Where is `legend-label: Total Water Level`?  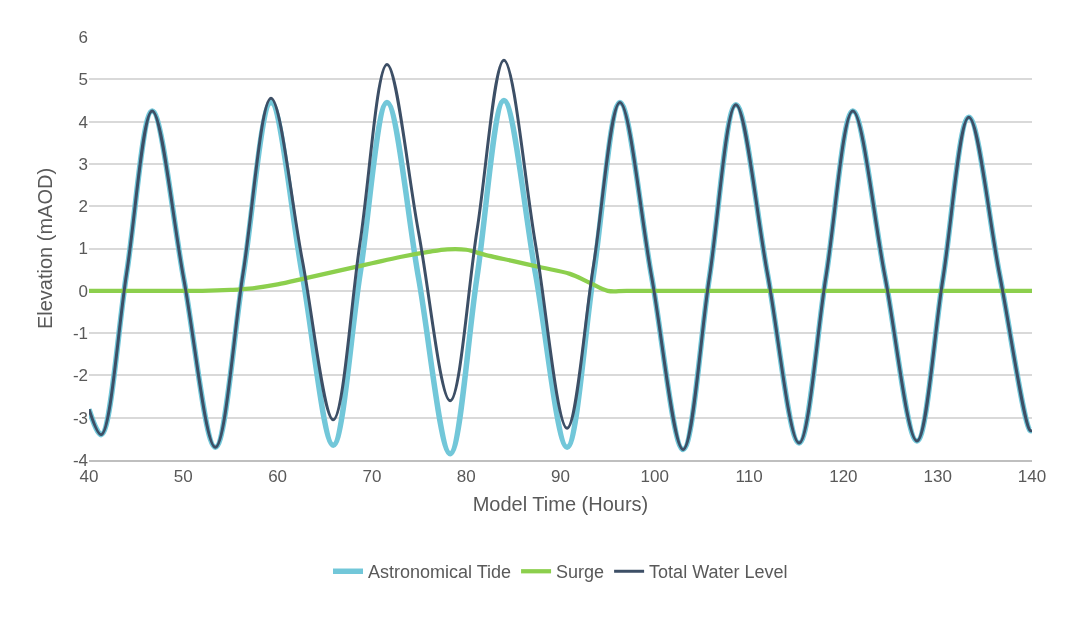 legend-label: Total Water Level is located at coordinates (718, 572).